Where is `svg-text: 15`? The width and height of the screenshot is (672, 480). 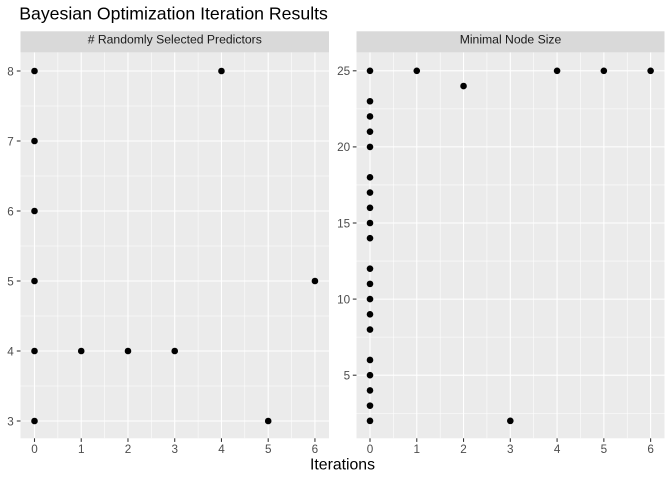 svg-text: 15 is located at coordinates (344, 223).